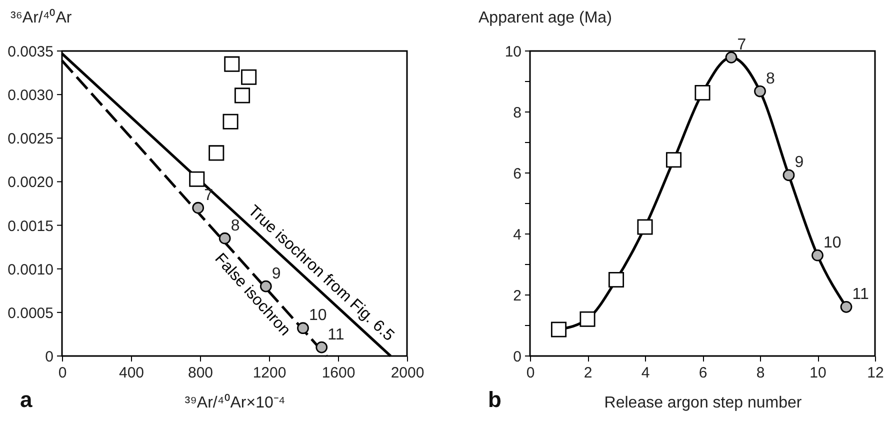  I want to click on y-axis-title: ³⁶Ar/⁴⁰Ar, so click(41, 17).